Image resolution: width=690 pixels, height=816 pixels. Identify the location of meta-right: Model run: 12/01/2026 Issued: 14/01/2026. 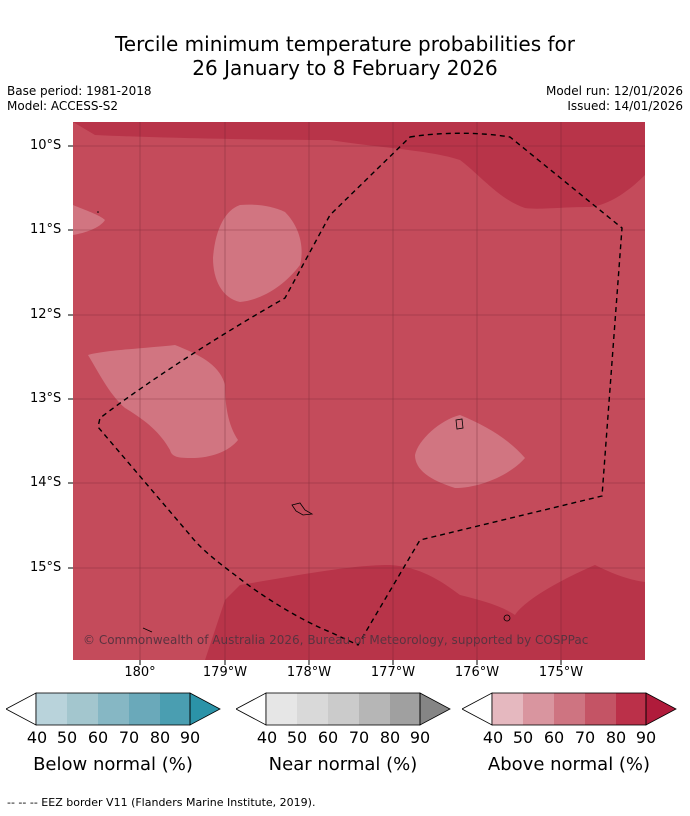
(614, 99).